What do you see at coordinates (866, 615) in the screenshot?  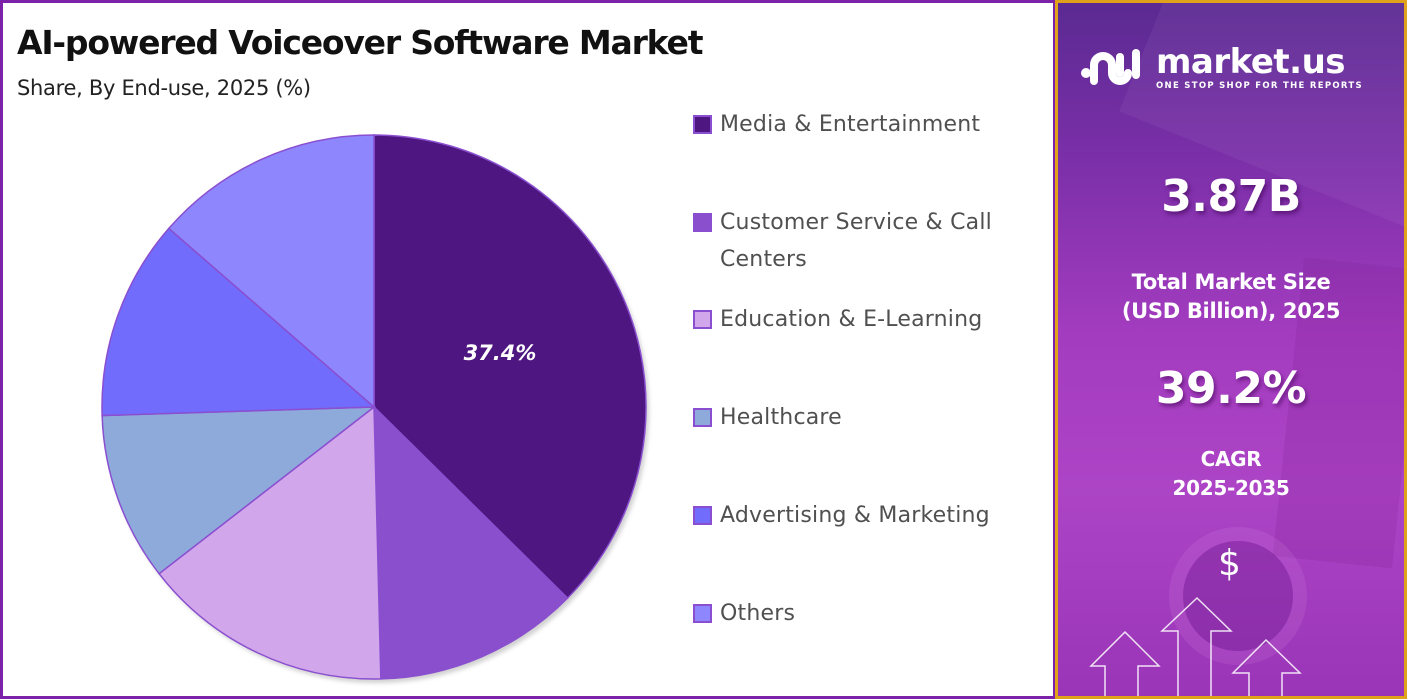 I see `legend-item-others: Others` at bounding box center [866, 615].